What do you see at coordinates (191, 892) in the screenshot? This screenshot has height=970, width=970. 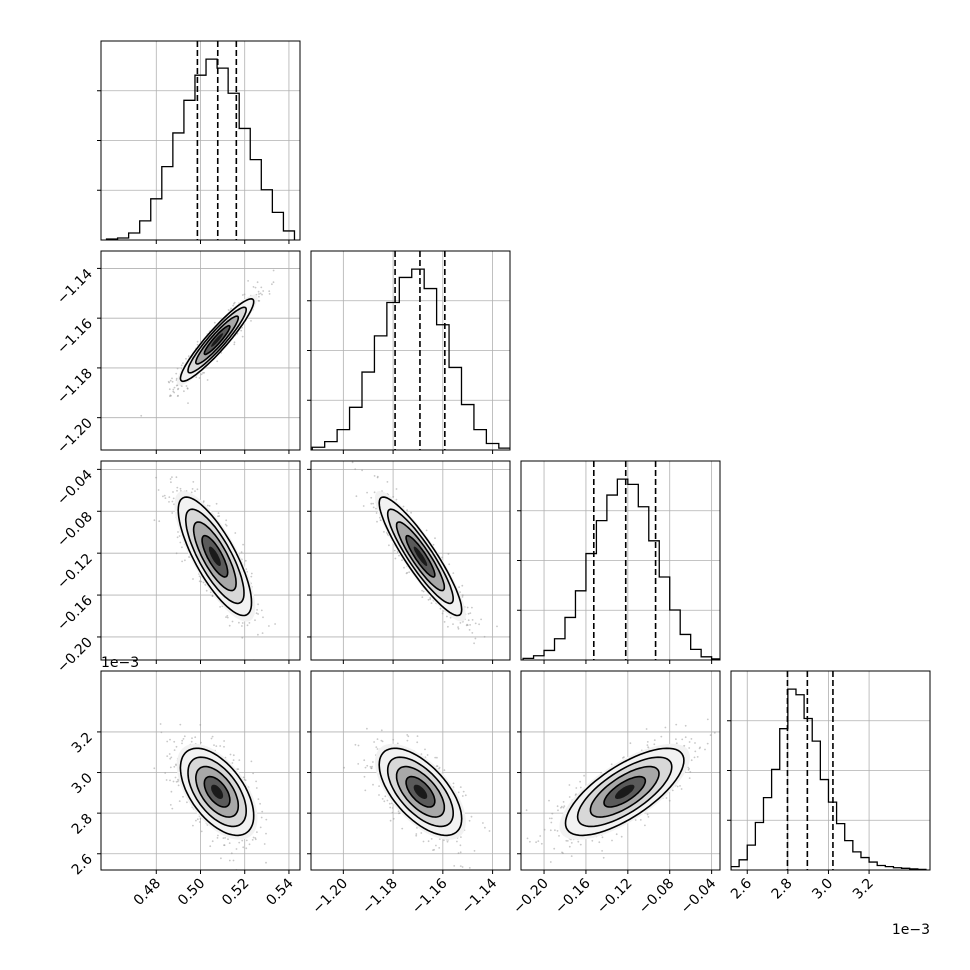 I see `x-tick-label: 0.50` at bounding box center [191, 892].